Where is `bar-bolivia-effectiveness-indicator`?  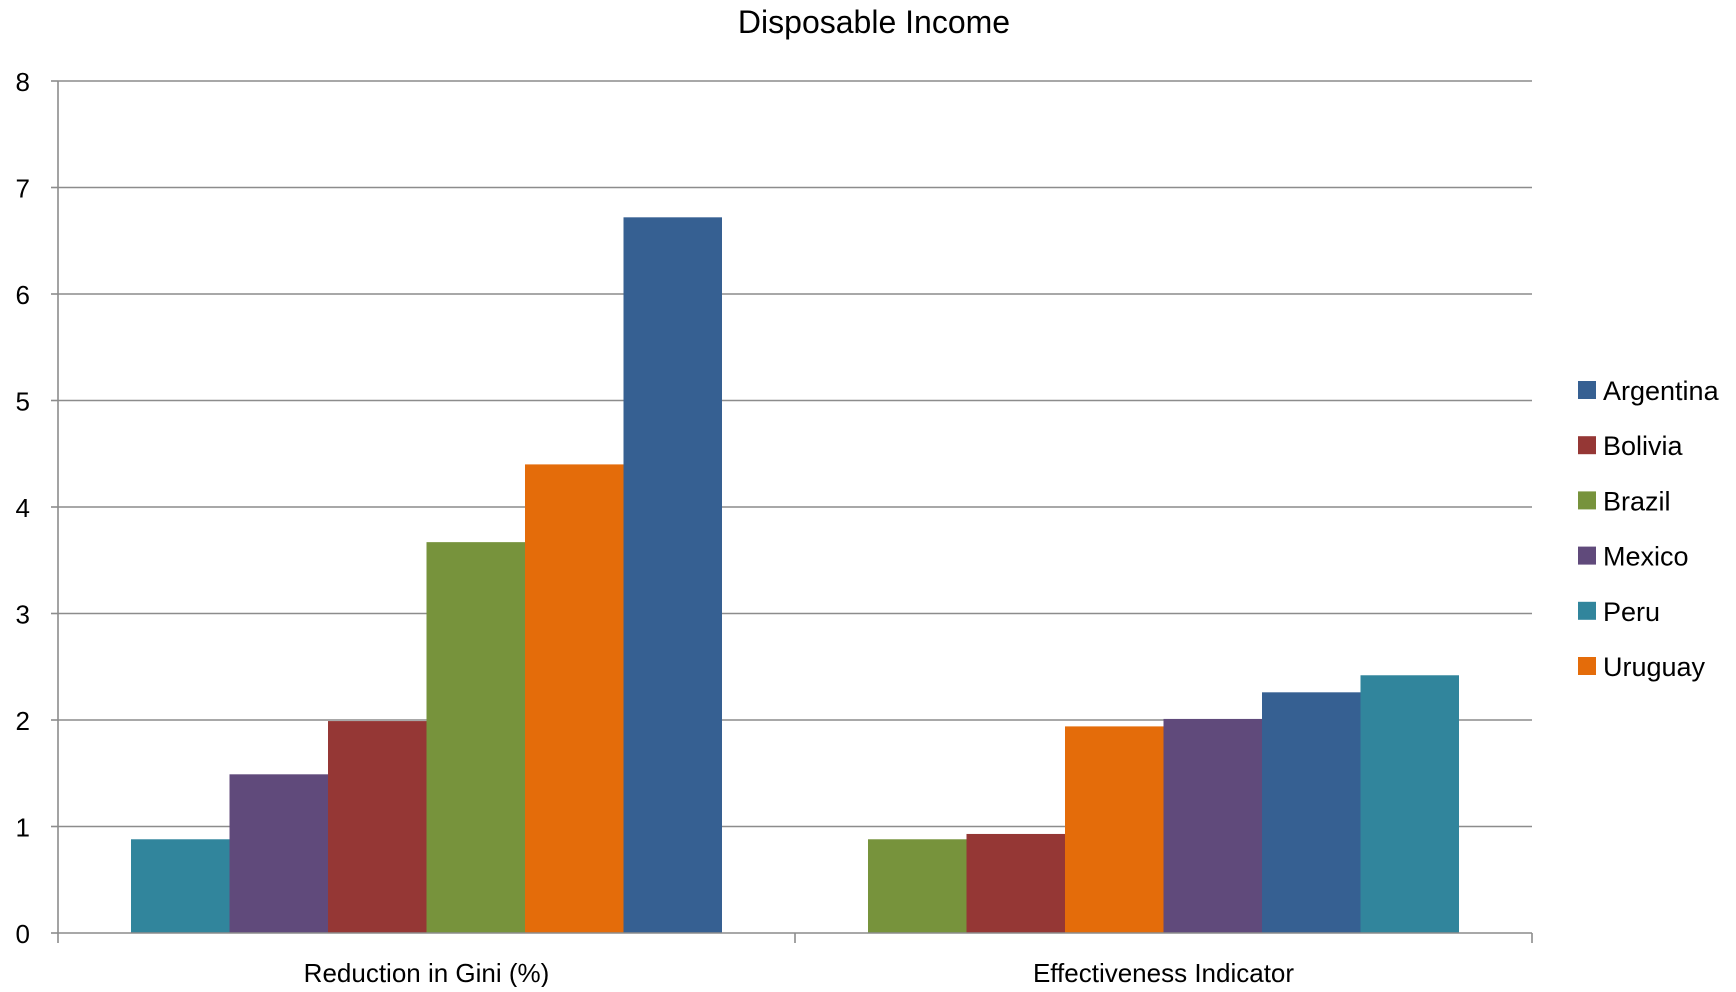 bar-bolivia-effectiveness-indicator is located at coordinates (1015, 883).